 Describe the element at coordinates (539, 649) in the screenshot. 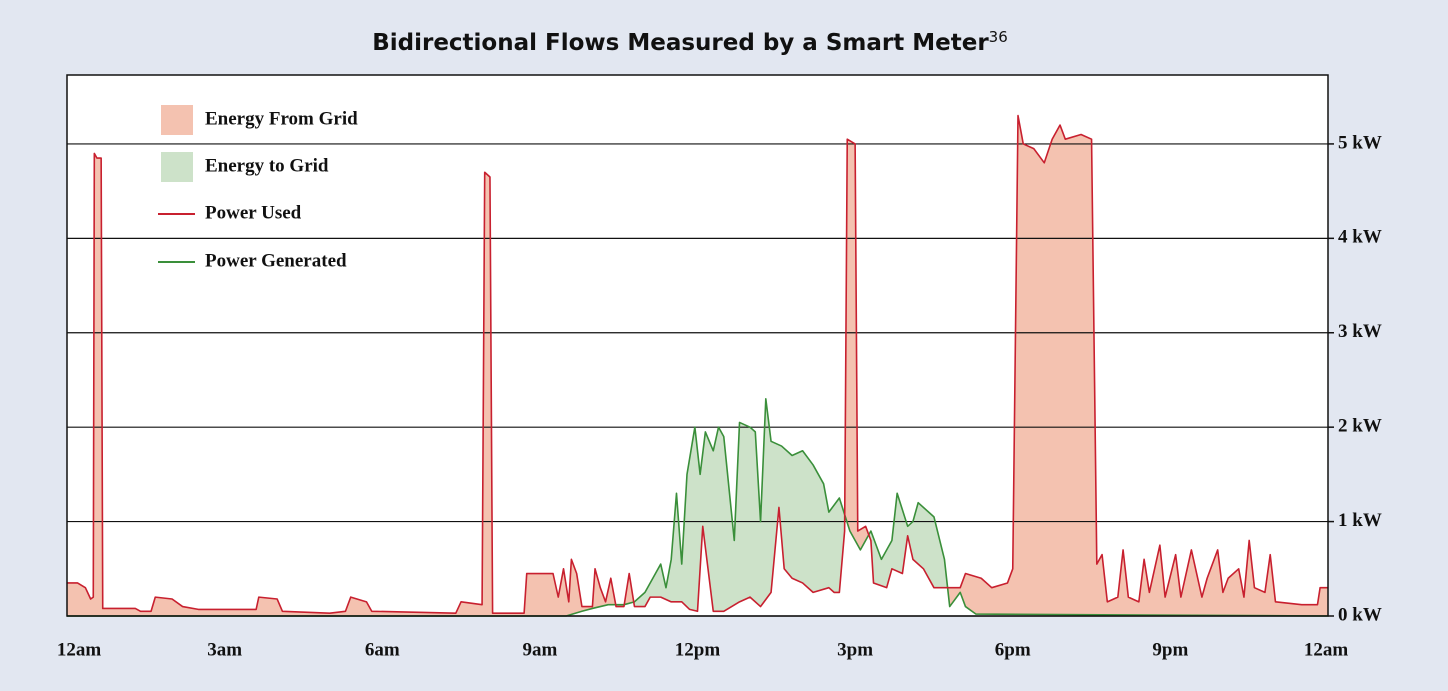

I see `x-tick-label: 9am` at that location.